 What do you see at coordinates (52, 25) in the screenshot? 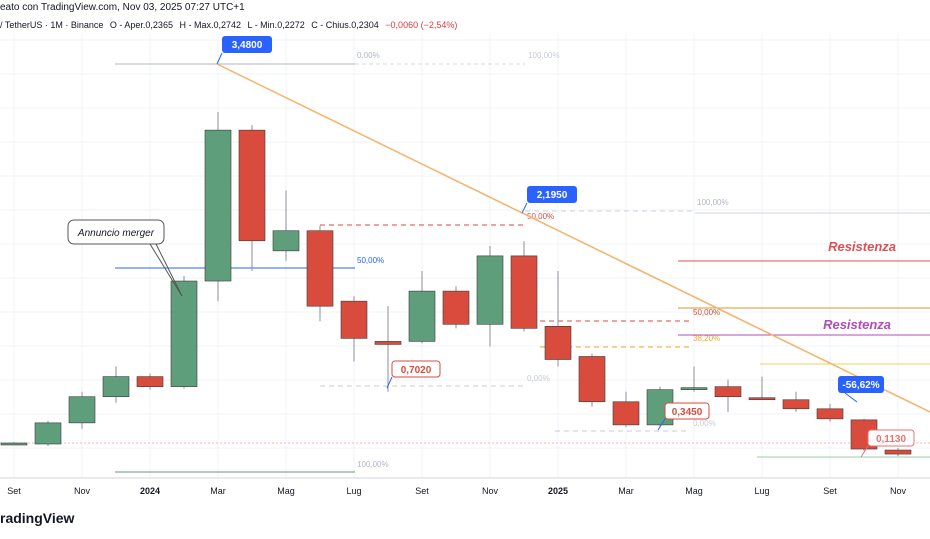
I see `symbol-label: / TetherUS · 1M · Binance` at bounding box center [52, 25].